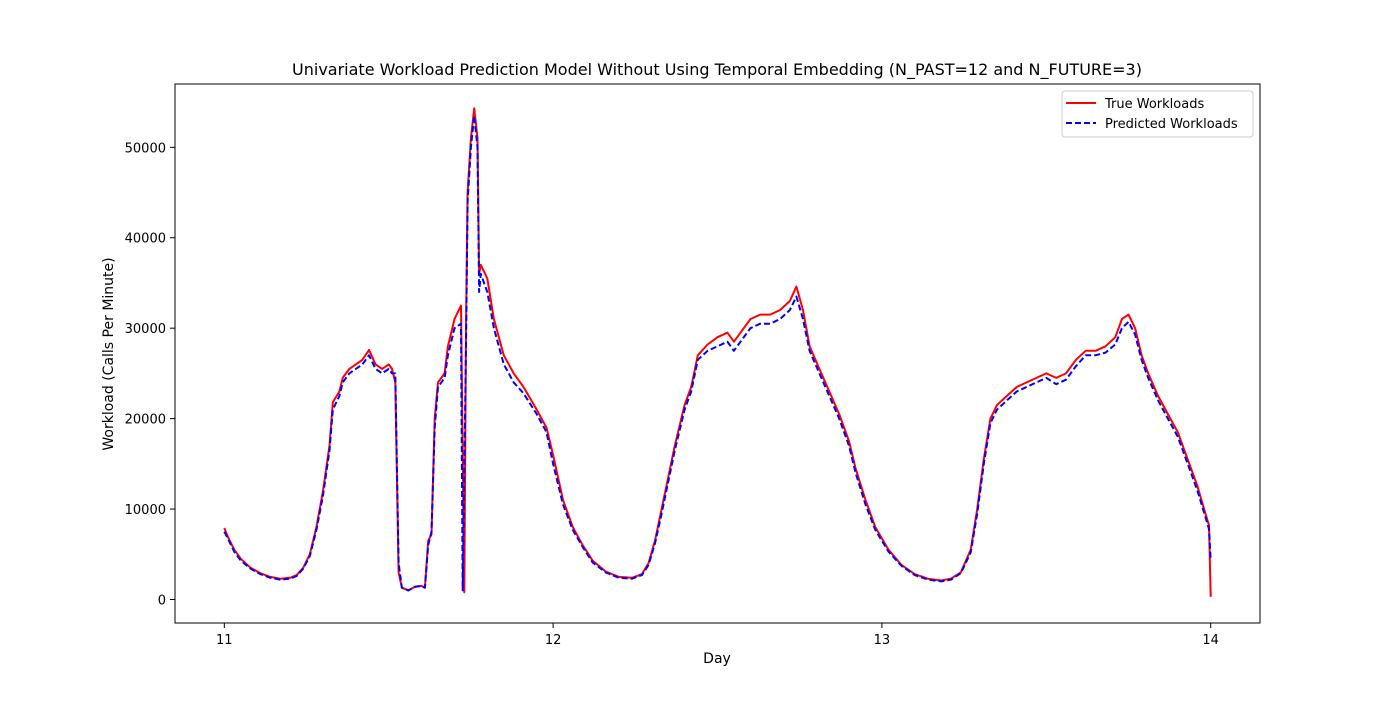 This screenshot has width=1400, height=704. Describe the element at coordinates (145, 239) in the screenshot. I see `y-tick-label: 40000` at that location.